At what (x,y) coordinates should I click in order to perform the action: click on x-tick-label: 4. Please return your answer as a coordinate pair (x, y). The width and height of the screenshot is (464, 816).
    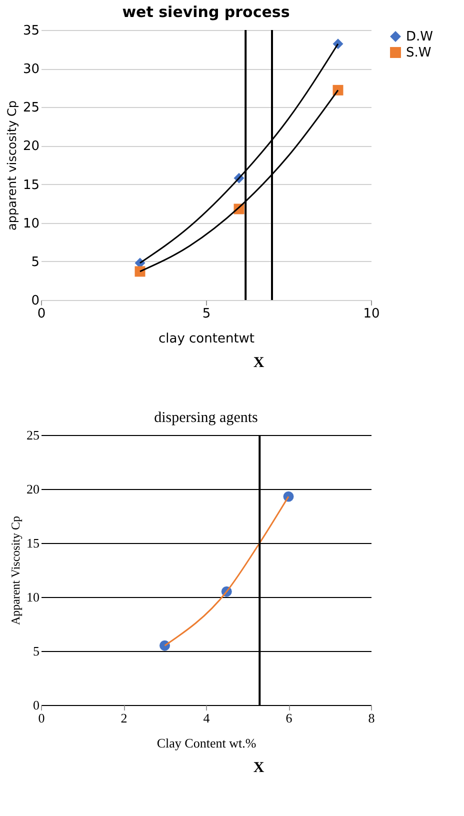
    Looking at the image, I should click on (206, 718).